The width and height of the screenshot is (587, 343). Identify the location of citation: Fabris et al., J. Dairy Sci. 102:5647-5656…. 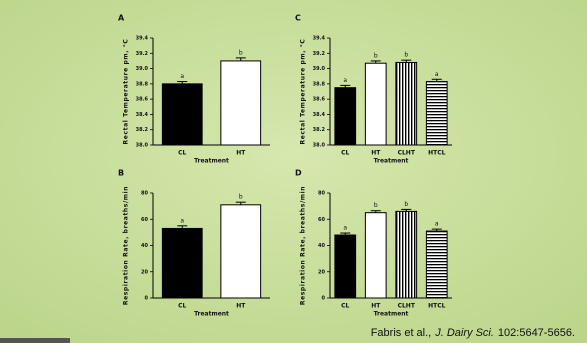
(475, 333).